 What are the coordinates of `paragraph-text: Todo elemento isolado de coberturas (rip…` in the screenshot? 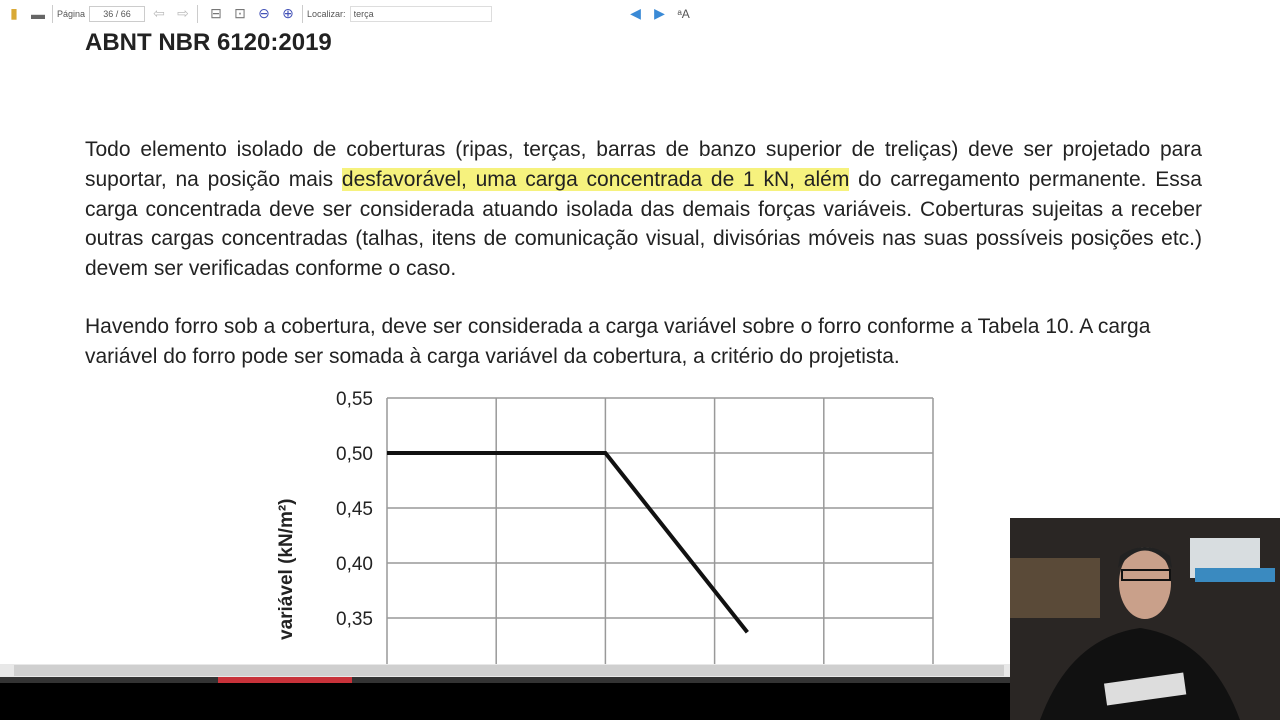 It's located at (643, 164).